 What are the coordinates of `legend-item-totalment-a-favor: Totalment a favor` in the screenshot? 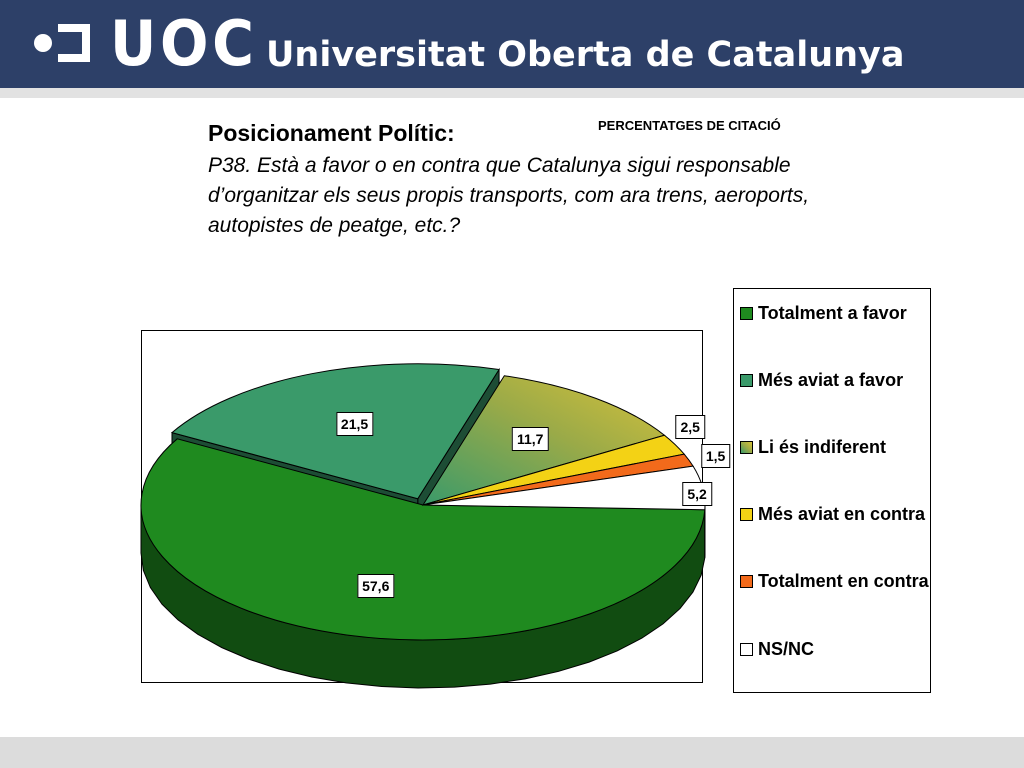 It's located at (835, 313).